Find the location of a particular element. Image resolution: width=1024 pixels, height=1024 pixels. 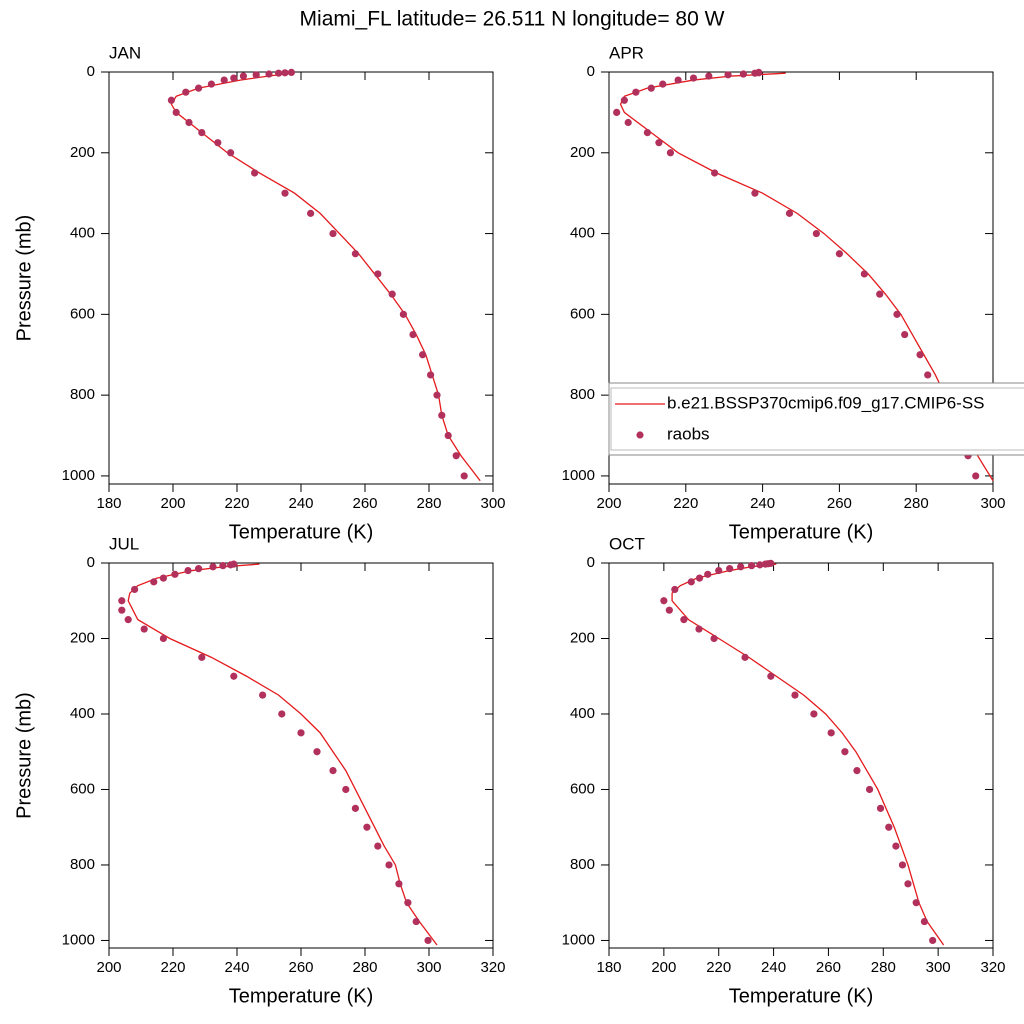

plot-frame is located at coordinates (301, 755).